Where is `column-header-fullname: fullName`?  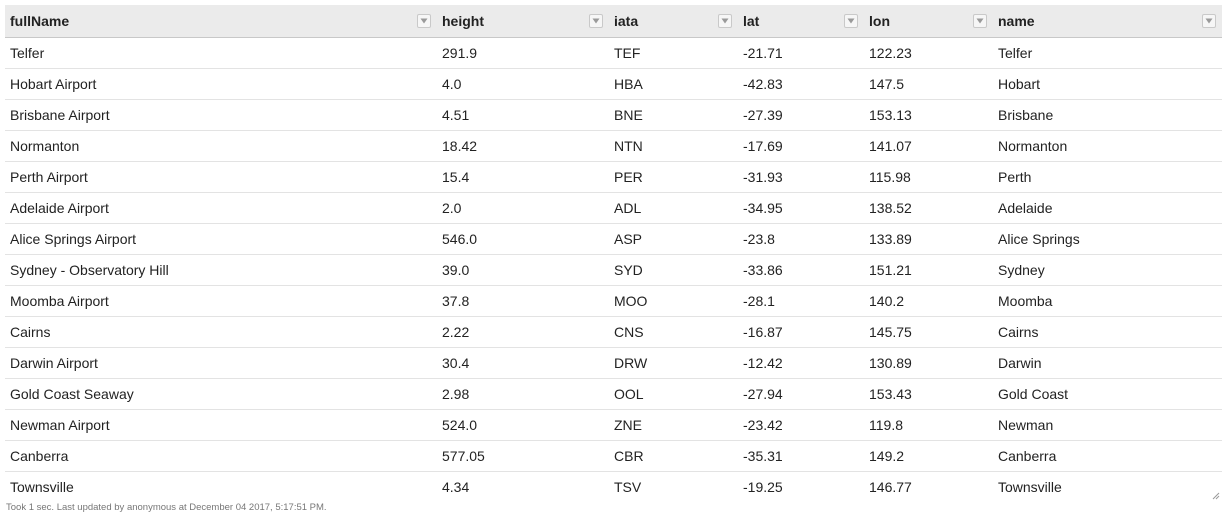 column-header-fullname: fullName is located at coordinates (221, 21).